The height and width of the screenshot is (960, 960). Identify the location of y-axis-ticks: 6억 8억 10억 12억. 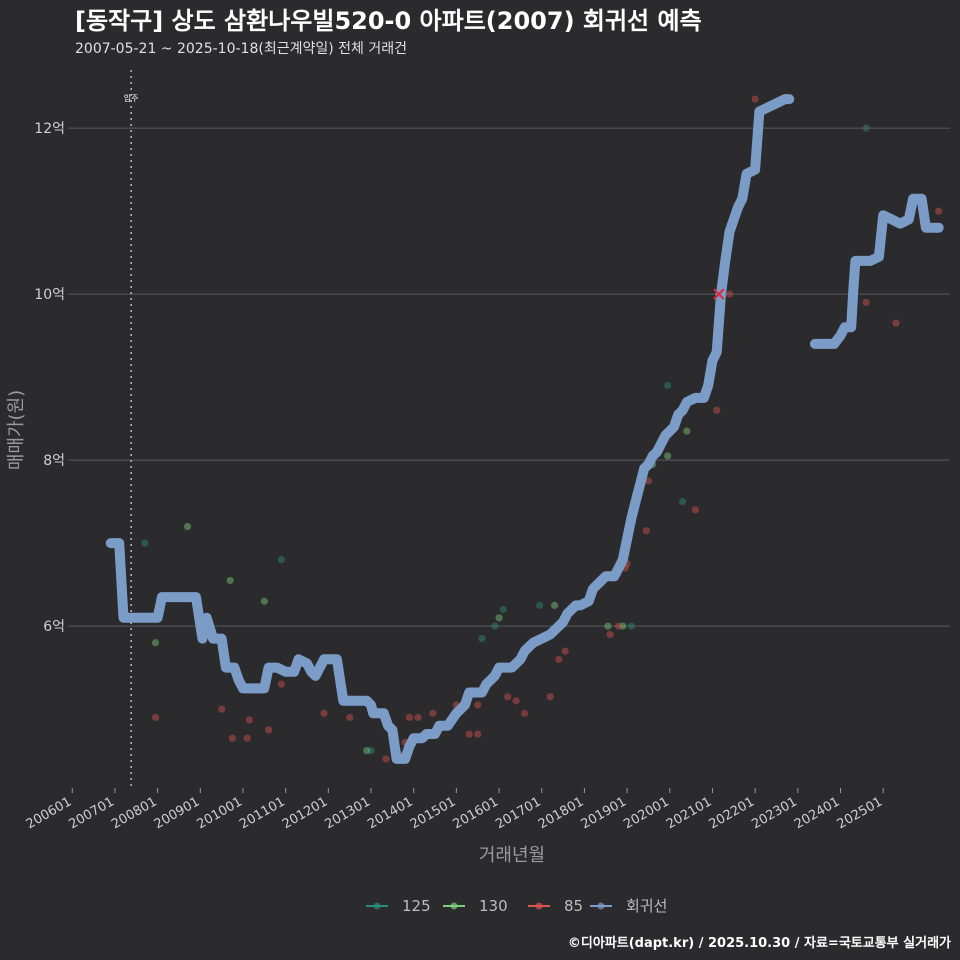
(49, 378).